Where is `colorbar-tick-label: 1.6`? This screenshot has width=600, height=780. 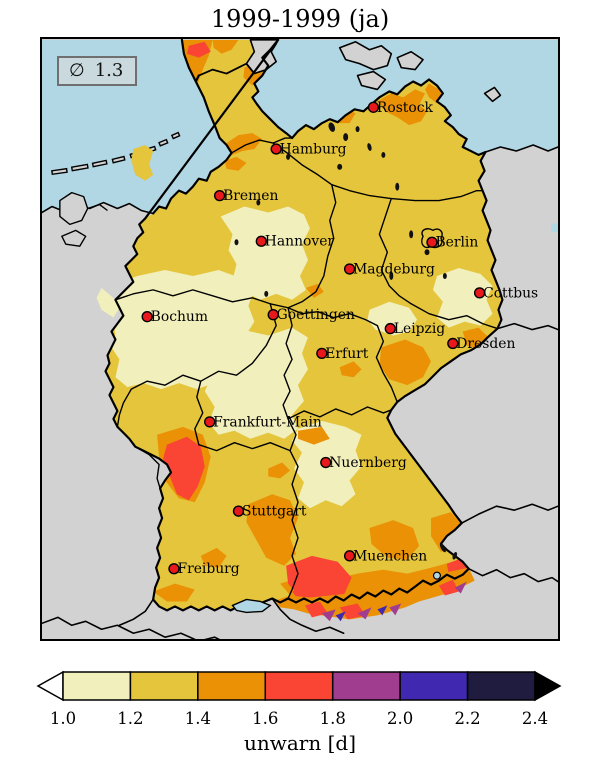 colorbar-tick-label: 1.6 is located at coordinates (265, 718).